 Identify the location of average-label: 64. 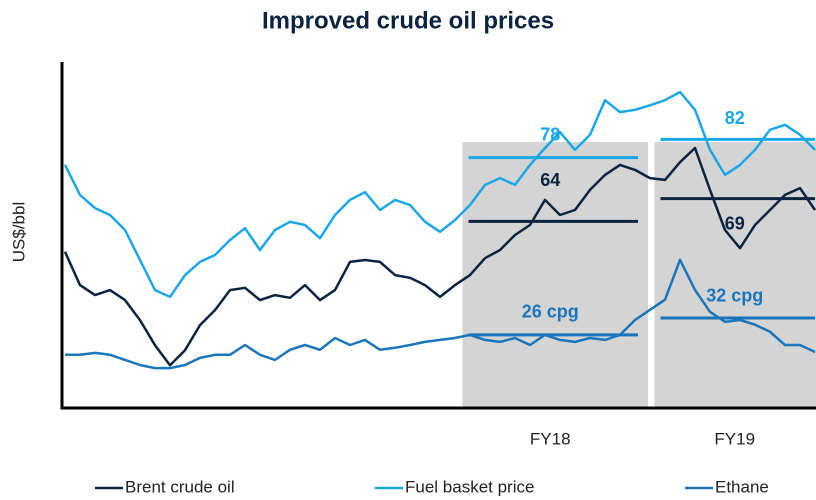
(550, 180).